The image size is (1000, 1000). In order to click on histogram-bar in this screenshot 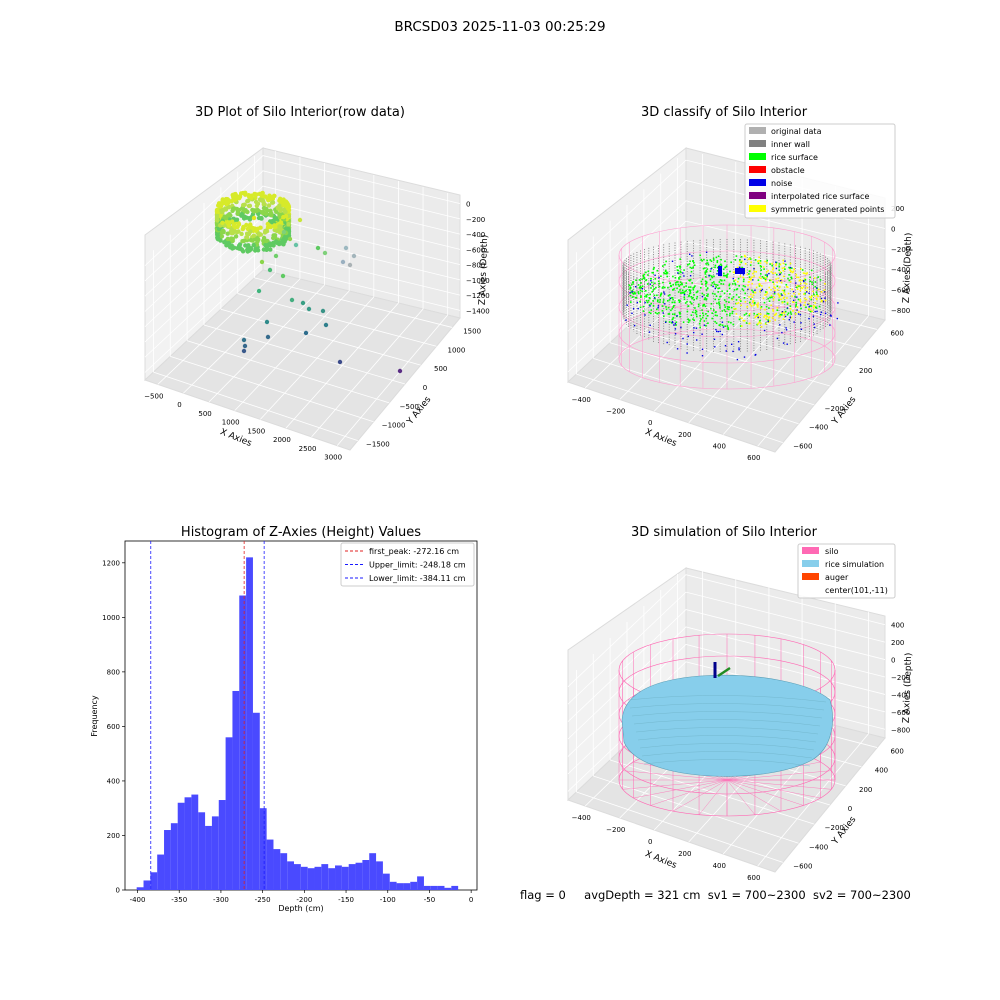, I will do `click(338, 877)`.